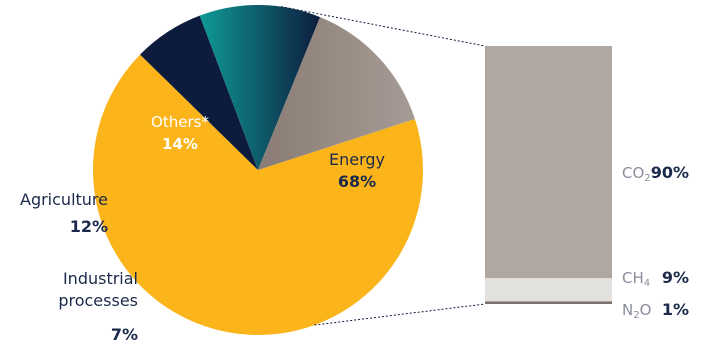  I want to click on co2-sub: 2, so click(647, 178).